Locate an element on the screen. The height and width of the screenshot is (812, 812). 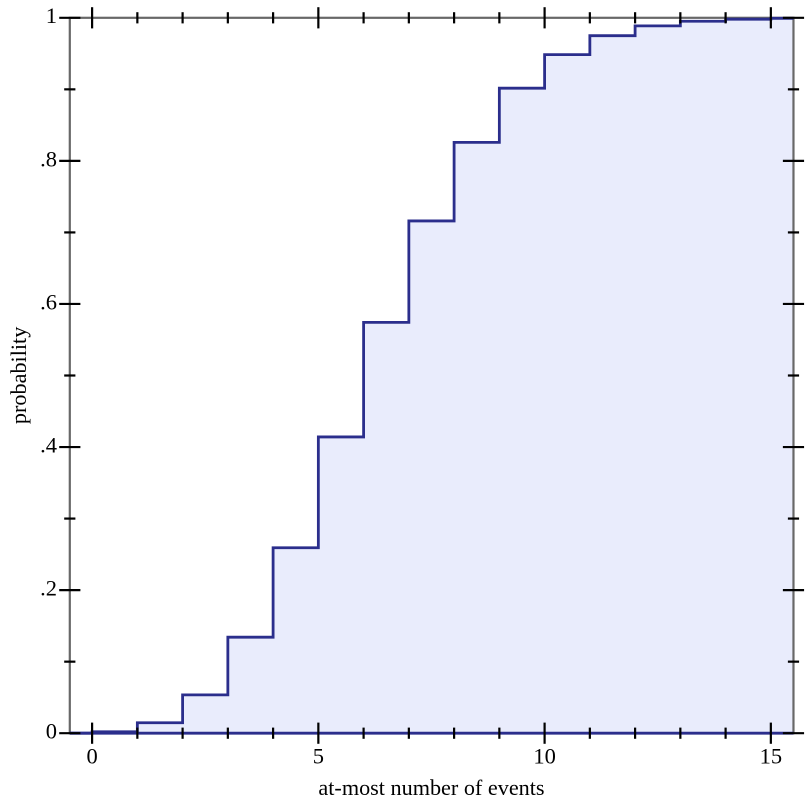
svg-text: at-most number of events is located at coordinates (431, 787).